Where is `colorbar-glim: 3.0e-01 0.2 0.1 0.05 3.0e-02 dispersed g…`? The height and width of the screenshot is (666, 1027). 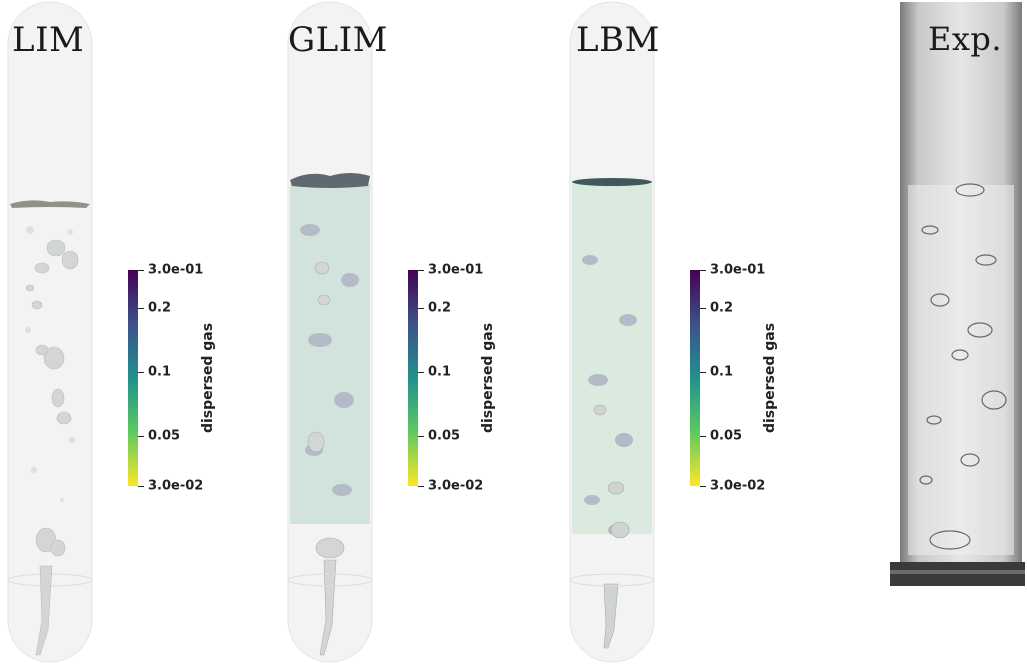 colorbar-glim: 3.0e-01 0.2 0.1 0.05 3.0e-02 dispersed g… is located at coordinates (468, 380).